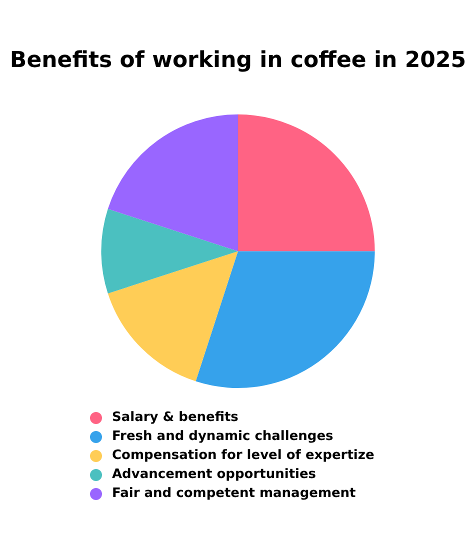  What do you see at coordinates (238, 60) in the screenshot?
I see `chart-title: Benefits of working in coffee in 2025` at bounding box center [238, 60].